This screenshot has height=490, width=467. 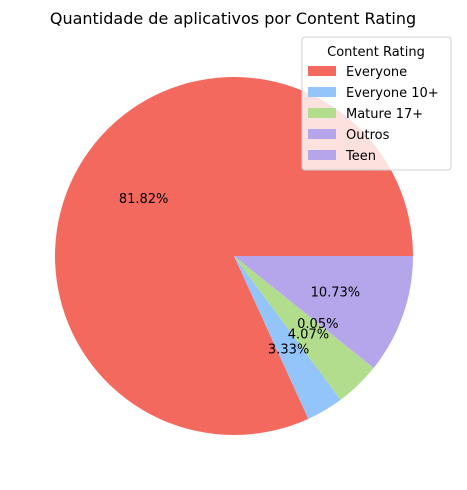 What do you see at coordinates (288, 349) in the screenshot?
I see `pie-percent-label: 3.33%` at bounding box center [288, 349].